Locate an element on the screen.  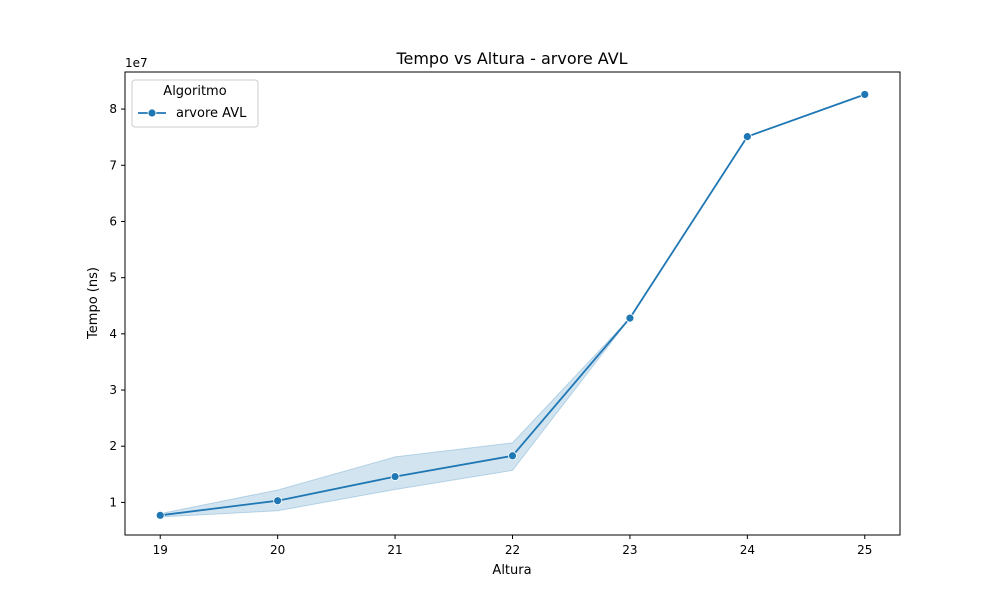
x-tick-label: 19 is located at coordinates (160, 550).